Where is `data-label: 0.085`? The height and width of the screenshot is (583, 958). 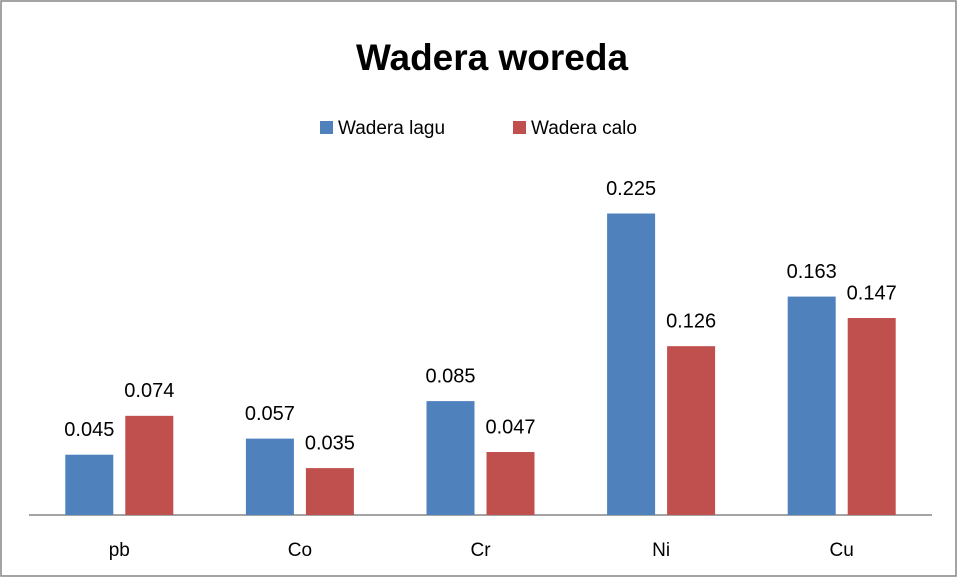 data-label: 0.085 is located at coordinates (450, 376).